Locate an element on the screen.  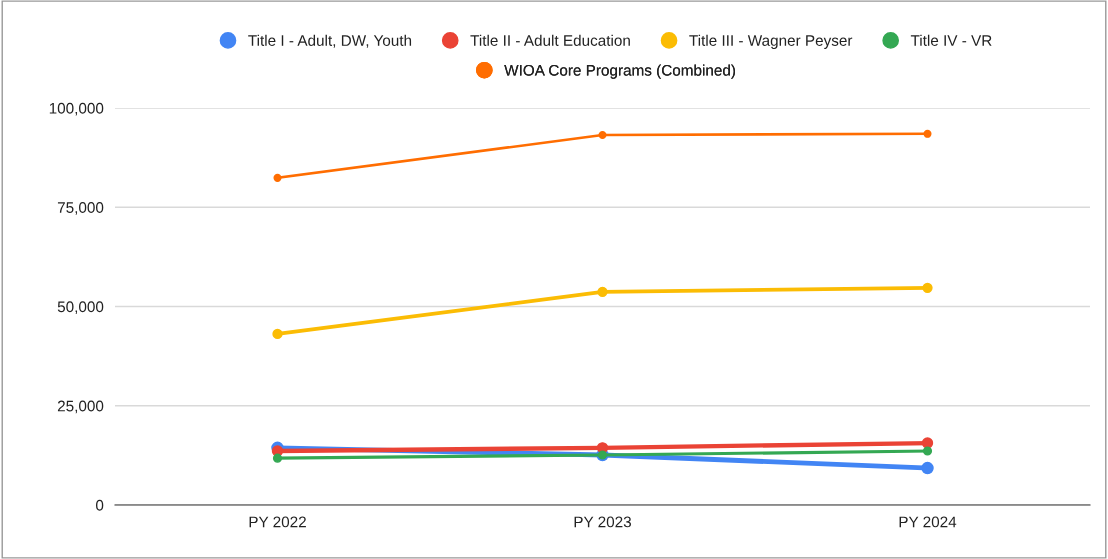
y-tick-label: 0 is located at coordinates (99, 505).